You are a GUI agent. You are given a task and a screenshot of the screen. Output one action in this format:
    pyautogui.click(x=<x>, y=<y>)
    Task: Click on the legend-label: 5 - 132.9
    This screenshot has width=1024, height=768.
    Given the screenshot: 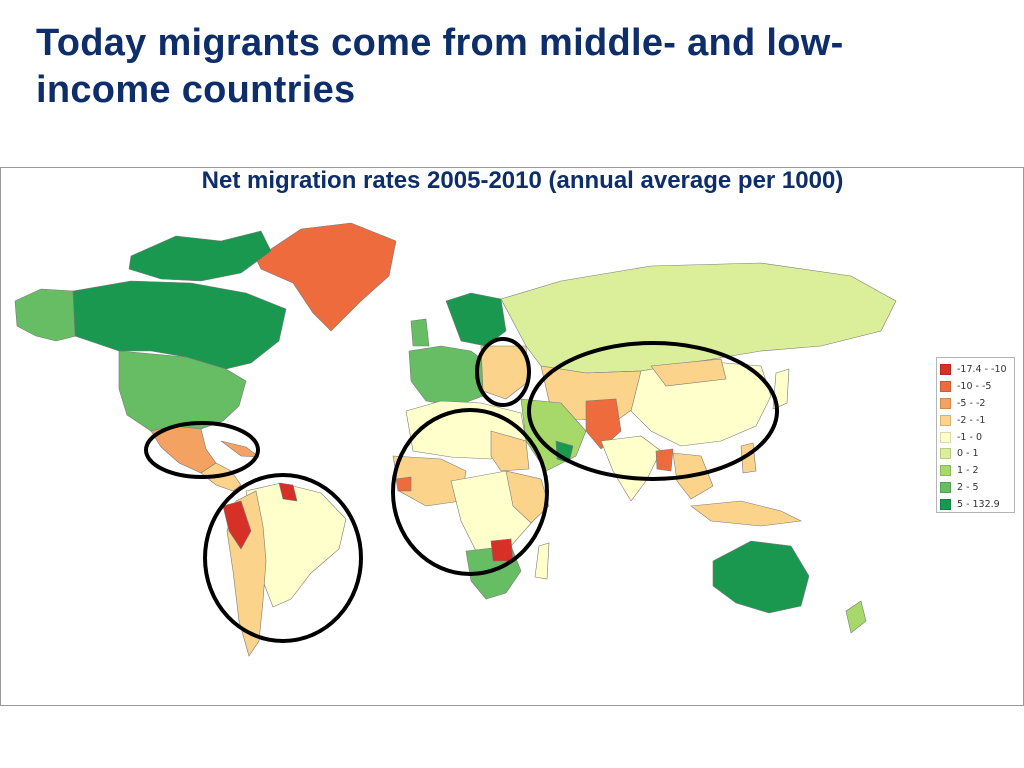 What is the action you would take?
    pyautogui.click(x=978, y=505)
    